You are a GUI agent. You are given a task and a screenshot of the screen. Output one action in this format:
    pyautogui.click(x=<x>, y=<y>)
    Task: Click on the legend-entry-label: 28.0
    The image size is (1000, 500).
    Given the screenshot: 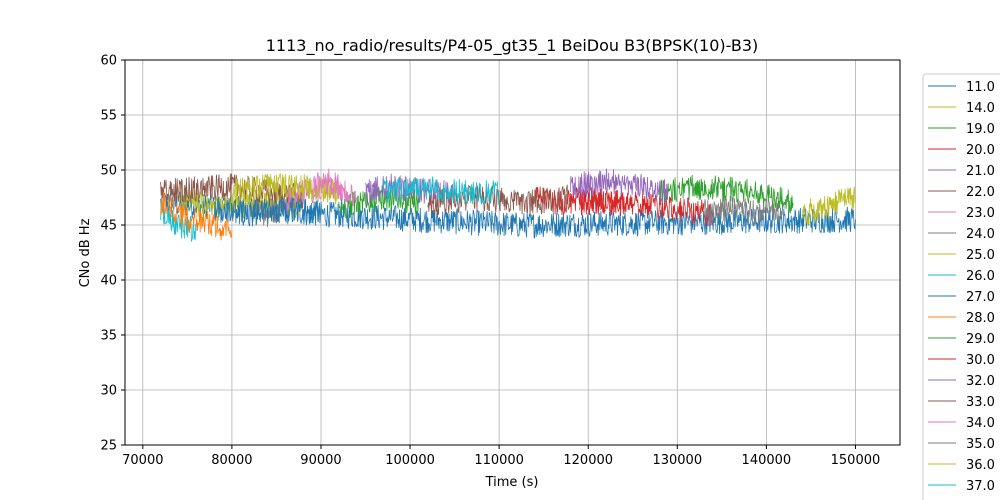 What is the action you would take?
    pyautogui.click(x=980, y=318)
    